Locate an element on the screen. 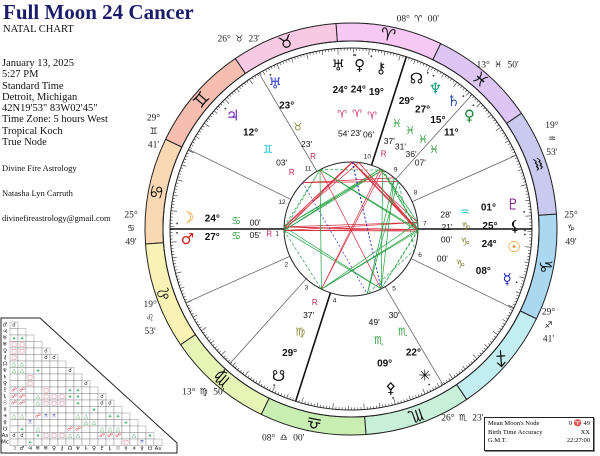 The height and width of the screenshot is (456, 600). chiron-icon: ⚷ is located at coordinates (380, 68).